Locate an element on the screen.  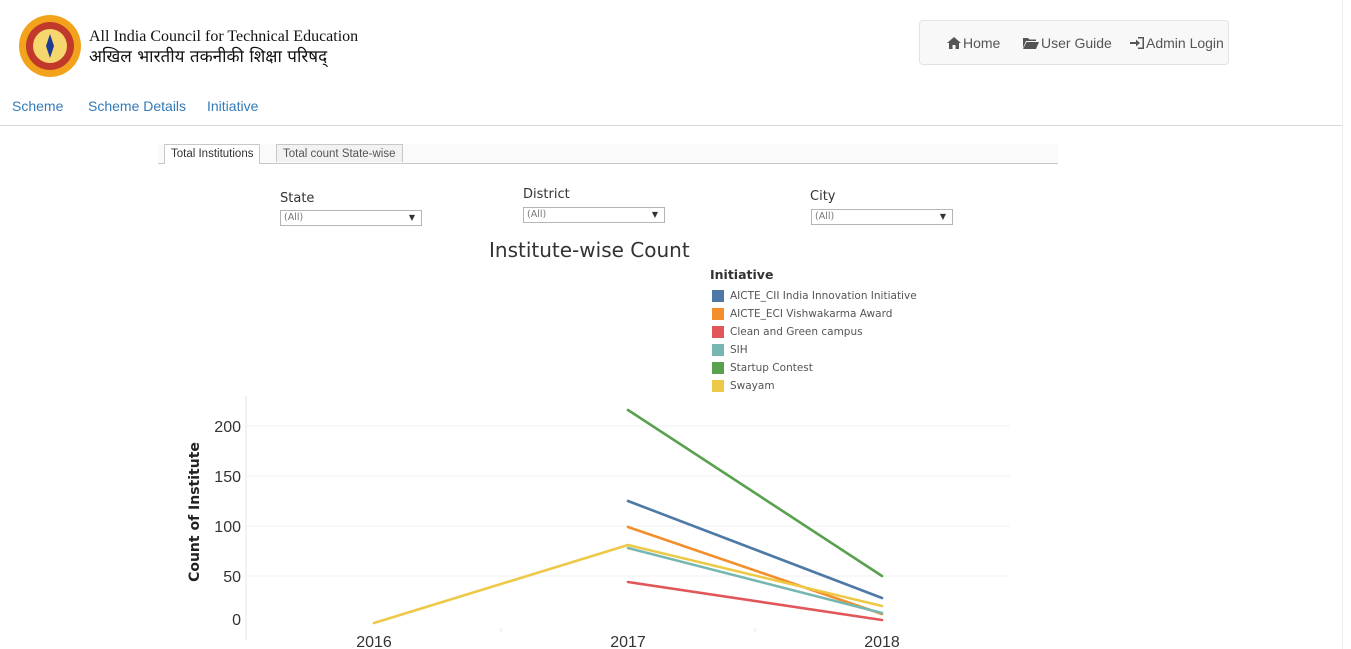
aicte-logo is located at coordinates (50, 46).